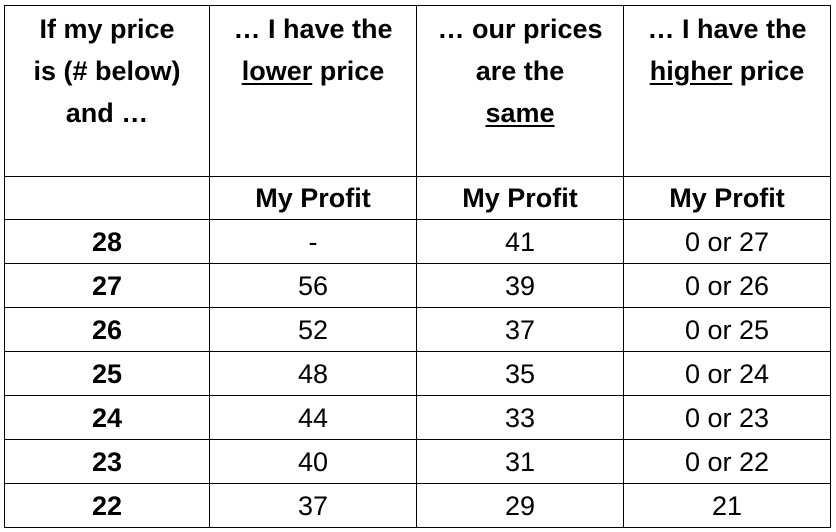  What do you see at coordinates (727, 29) in the screenshot?
I see `header-higher-price-line1: … I have the` at bounding box center [727, 29].